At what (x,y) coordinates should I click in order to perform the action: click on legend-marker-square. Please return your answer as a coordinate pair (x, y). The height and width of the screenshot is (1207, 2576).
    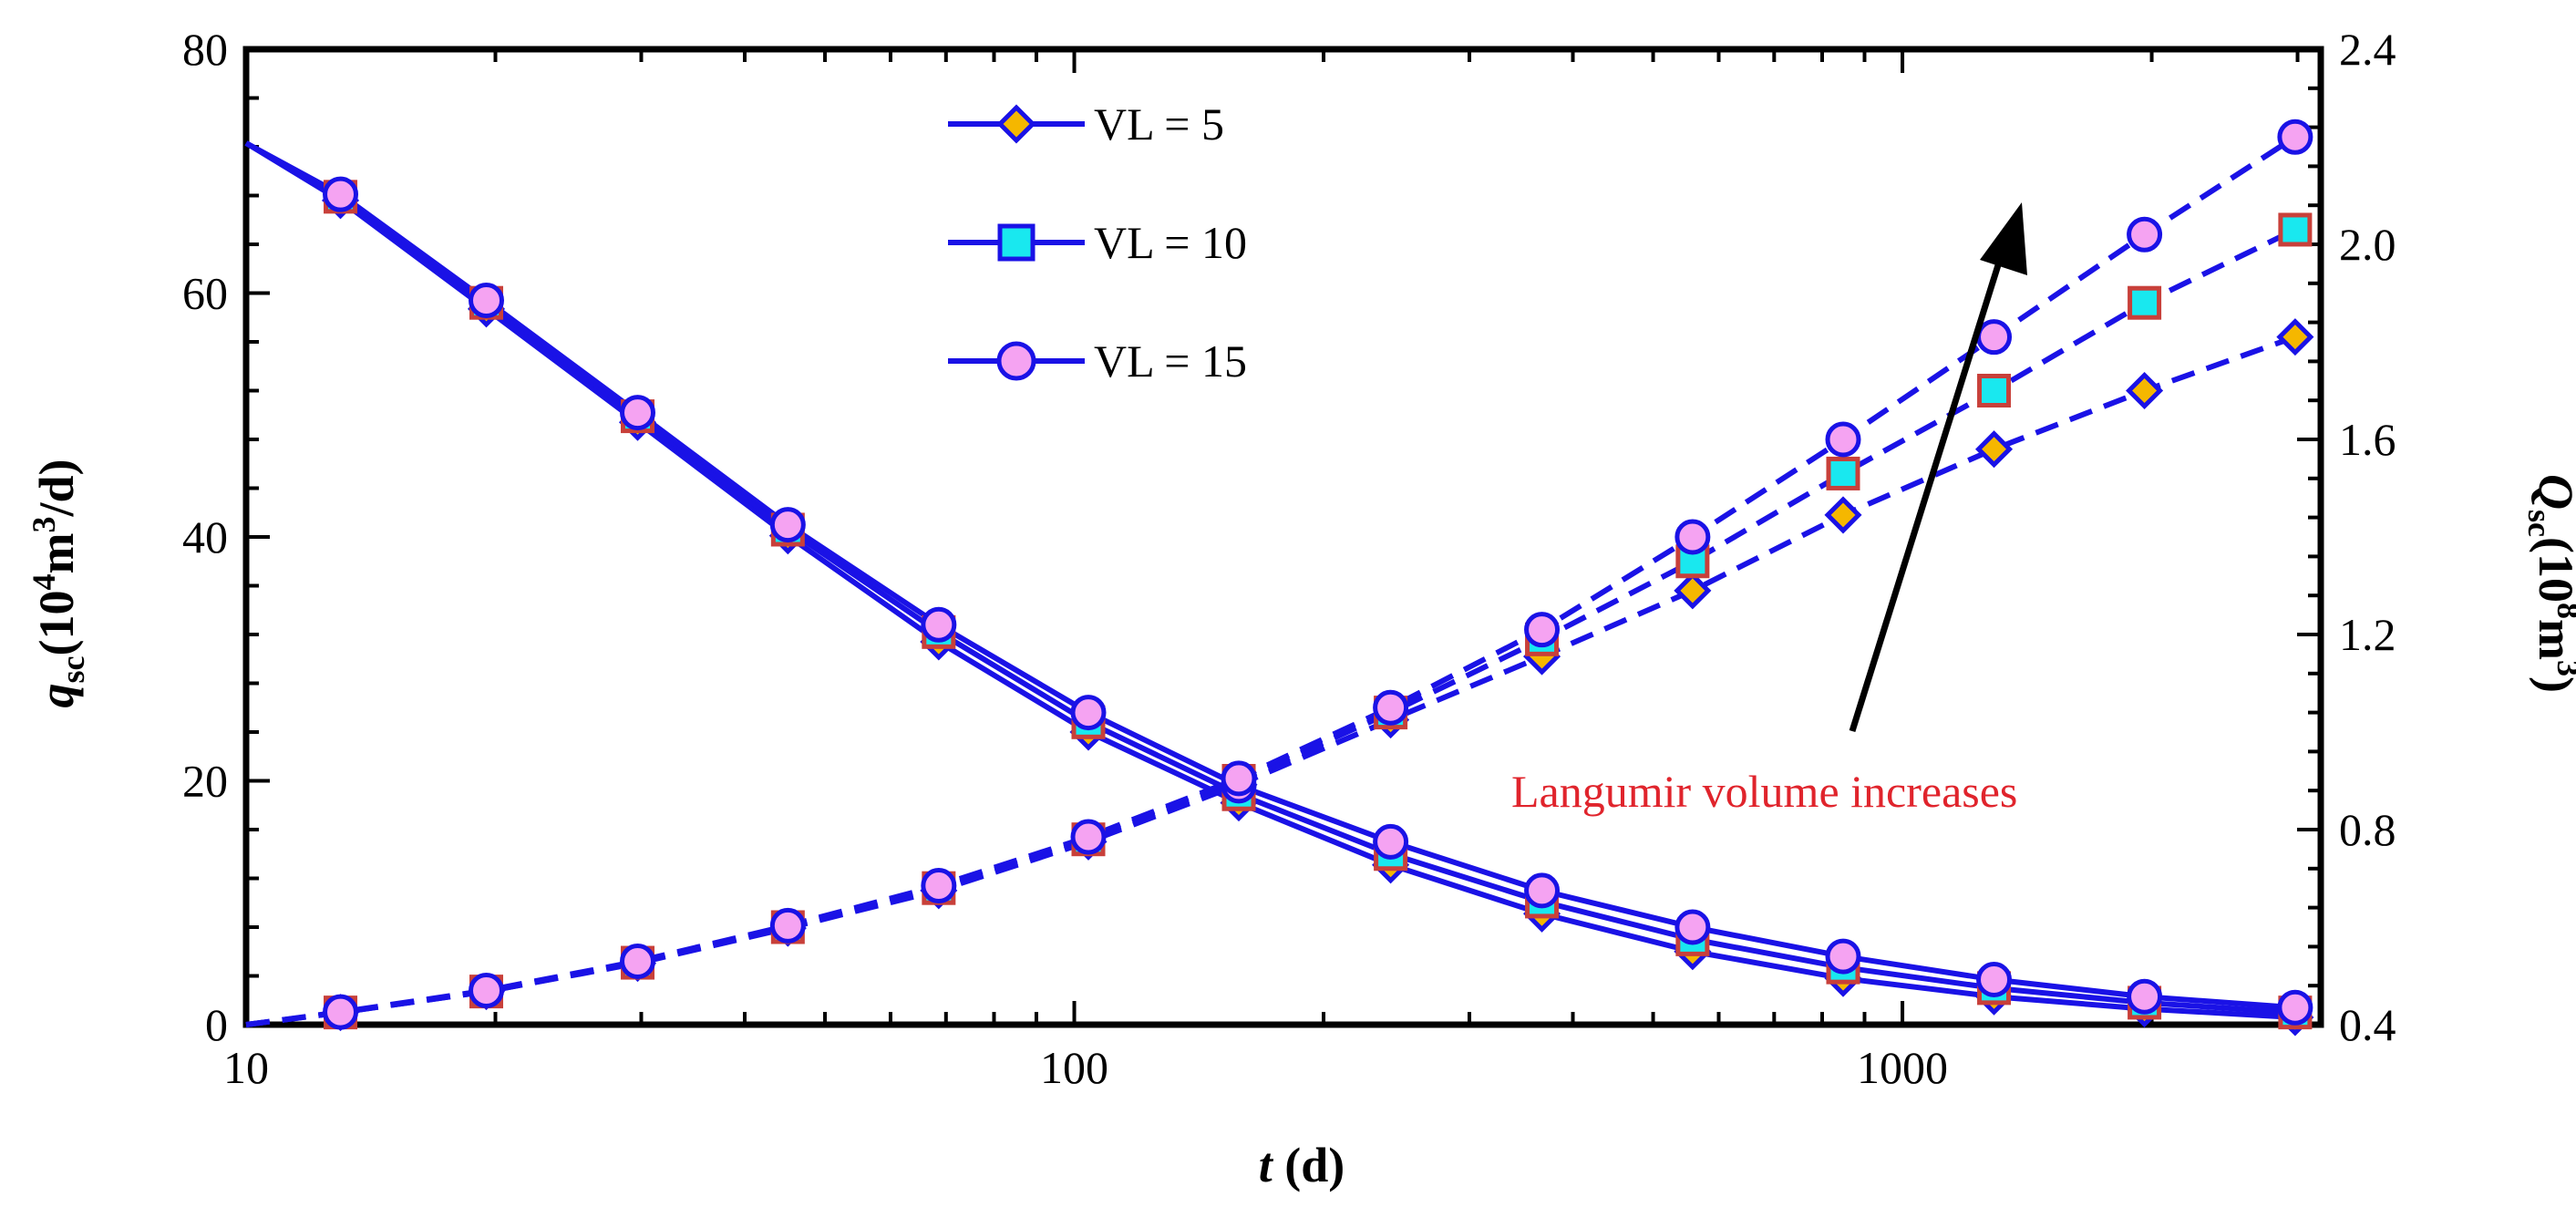
    Looking at the image, I should click on (1016, 243).